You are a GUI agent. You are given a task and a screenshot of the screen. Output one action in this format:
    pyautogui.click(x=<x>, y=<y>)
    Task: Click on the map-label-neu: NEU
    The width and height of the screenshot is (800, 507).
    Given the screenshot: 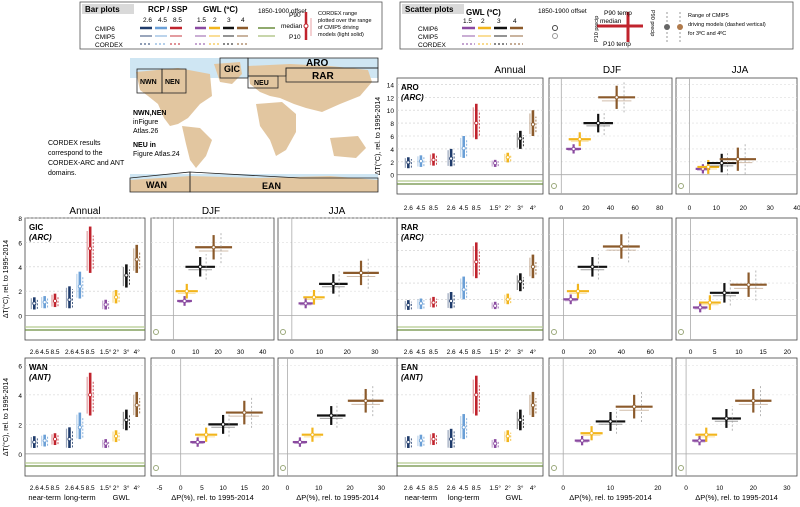 What is the action you would take?
    pyautogui.click(x=261, y=83)
    